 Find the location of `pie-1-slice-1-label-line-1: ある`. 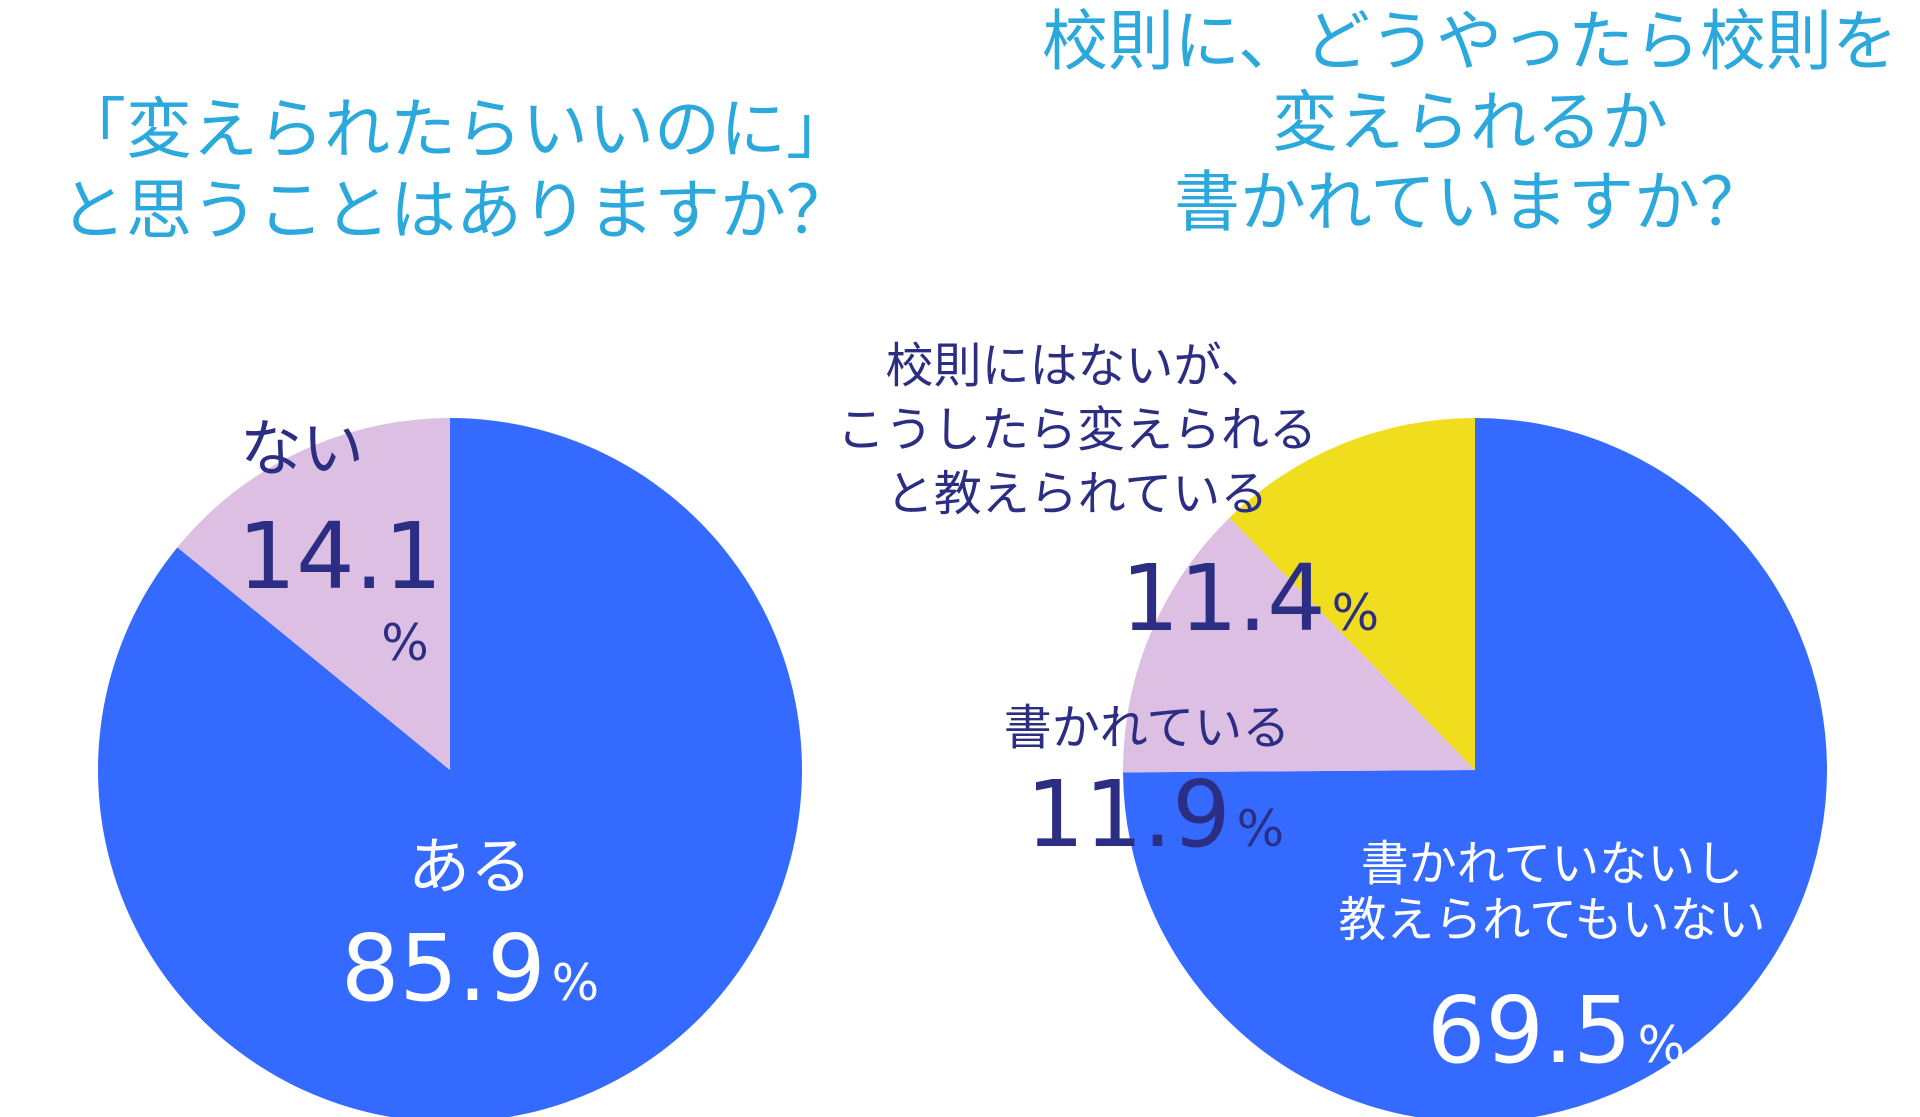

pie-1-slice-1-label-line-1: ある is located at coordinates (470, 866).